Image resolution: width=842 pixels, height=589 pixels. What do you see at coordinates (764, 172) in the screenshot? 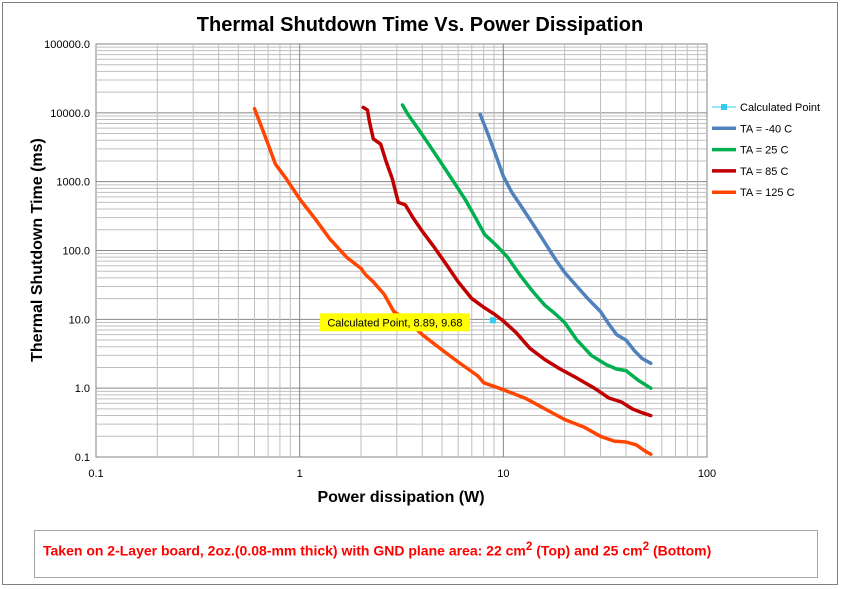
I see `legend-entry-label: TA = 85 C` at bounding box center [764, 172].